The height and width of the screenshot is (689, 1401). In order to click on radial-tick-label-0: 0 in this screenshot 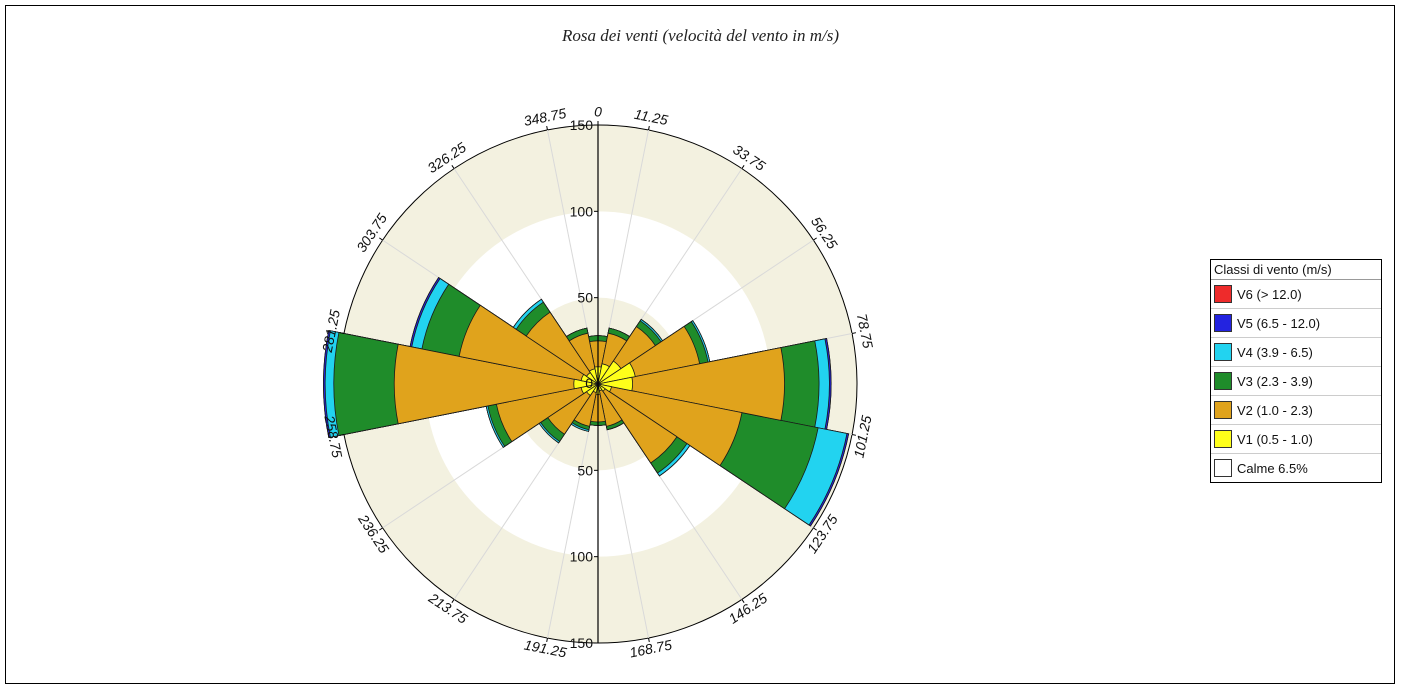, I will do `click(589, 383)`.